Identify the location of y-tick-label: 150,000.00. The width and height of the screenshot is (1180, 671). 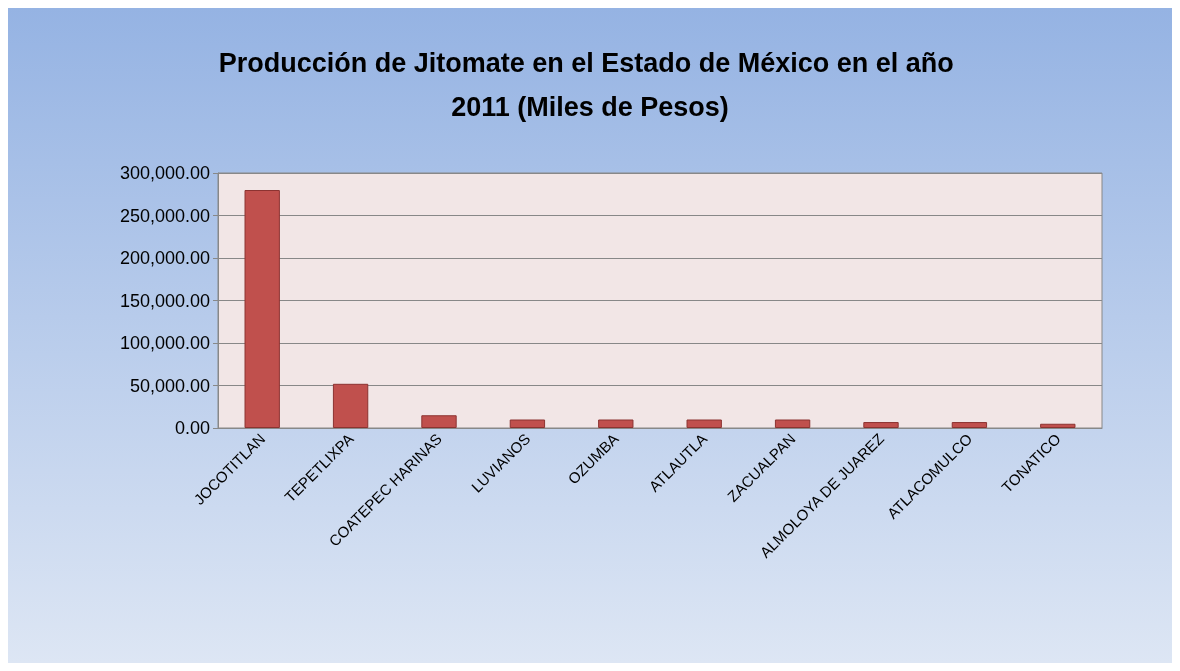
(164, 300).